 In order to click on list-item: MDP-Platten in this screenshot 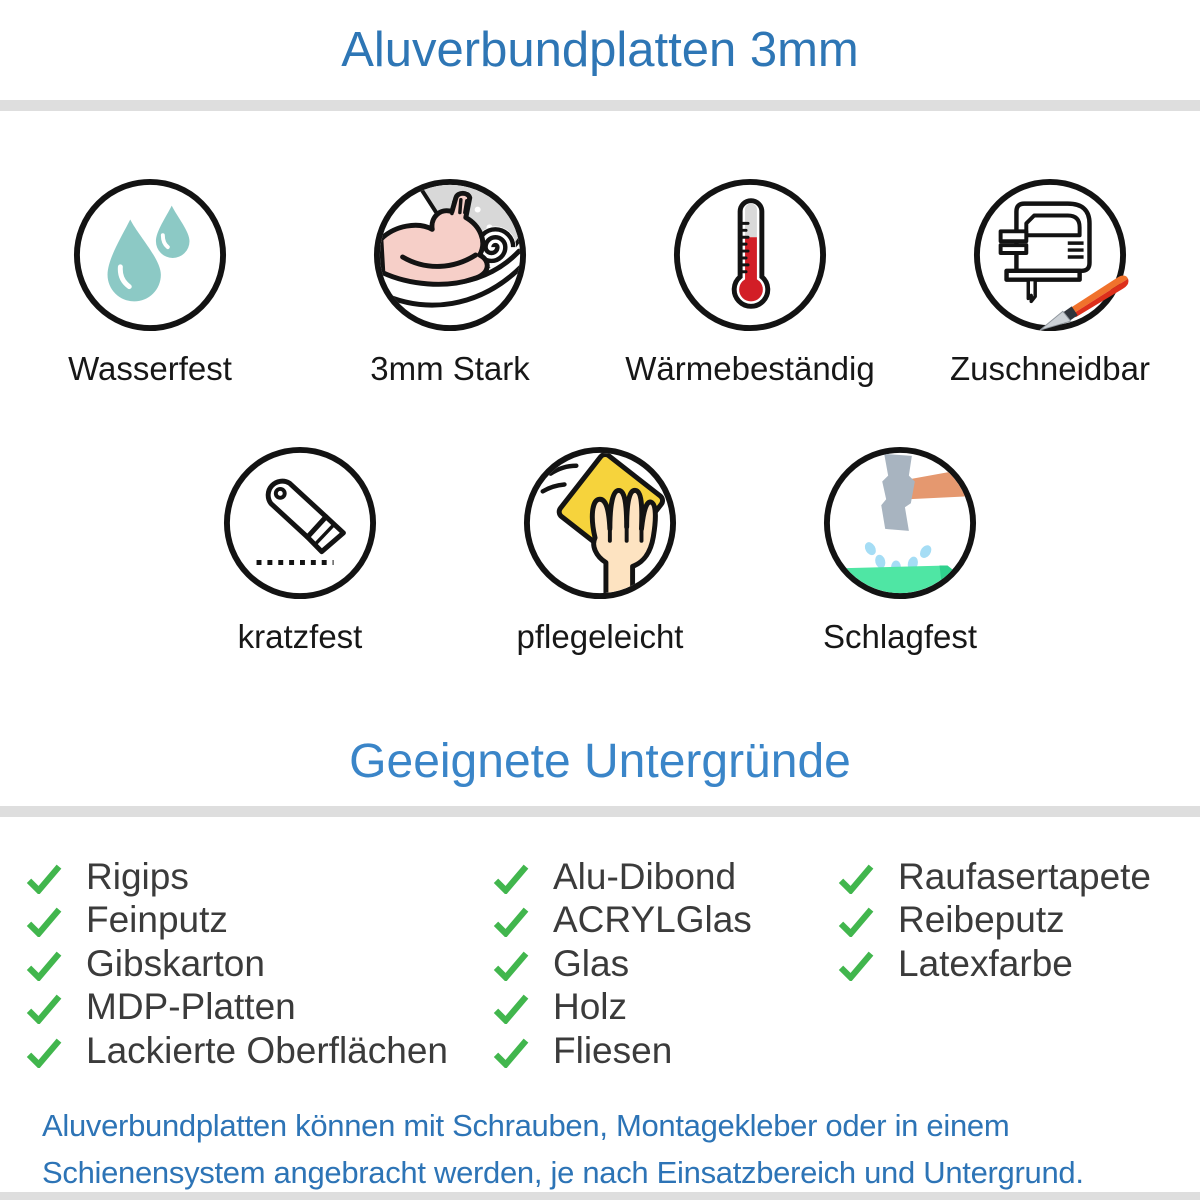, I will do `click(237, 1008)`.